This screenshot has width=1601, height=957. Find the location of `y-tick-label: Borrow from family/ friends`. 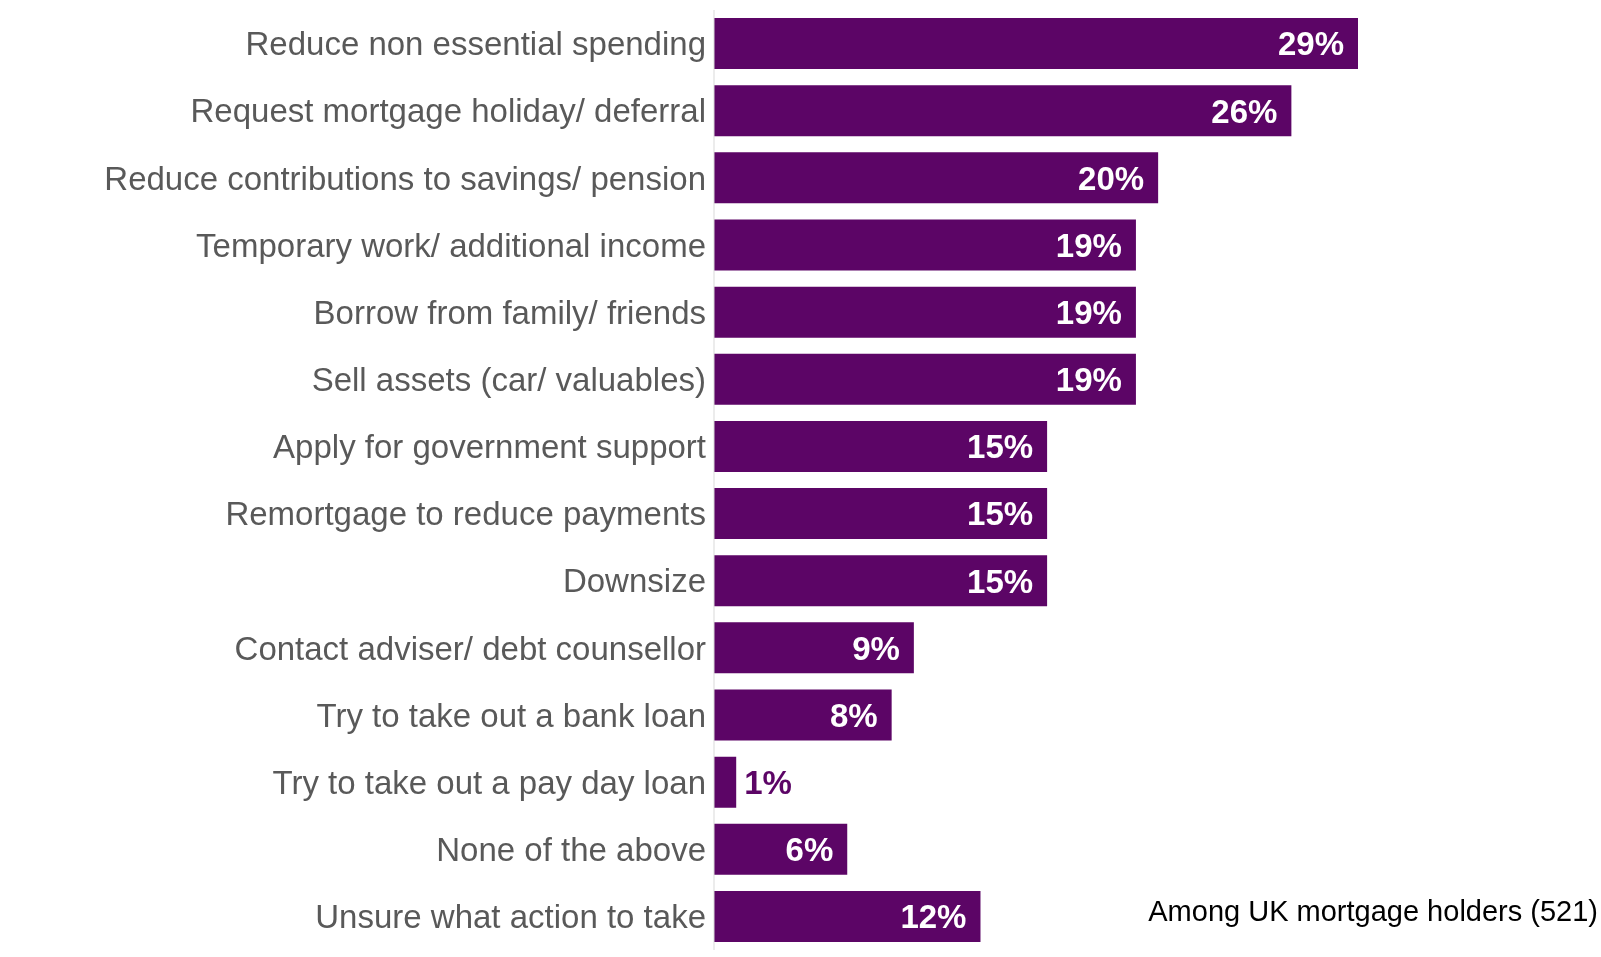

y-tick-label: Borrow from family/ friends is located at coordinates (509, 312).